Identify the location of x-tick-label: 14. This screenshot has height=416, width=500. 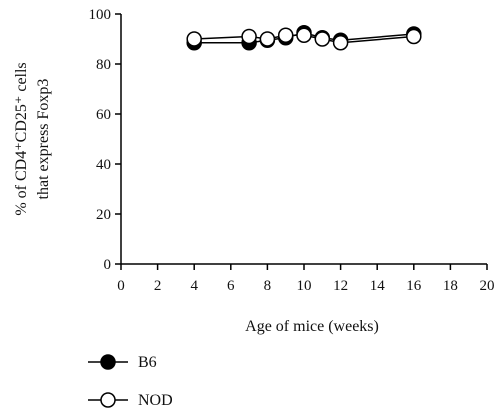
(378, 286).